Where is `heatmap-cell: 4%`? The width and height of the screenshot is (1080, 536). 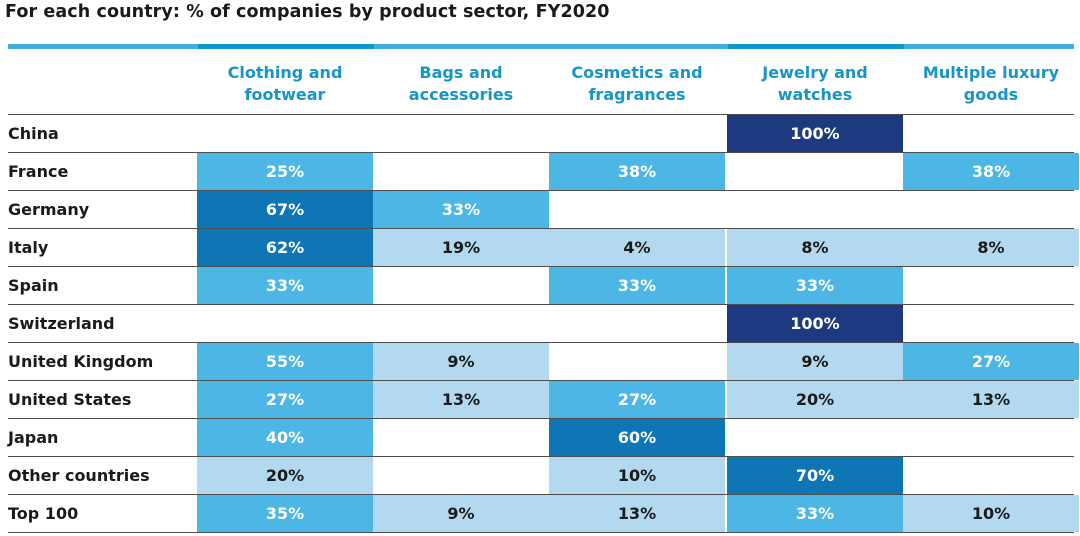
heatmap-cell: 4% is located at coordinates (637, 247).